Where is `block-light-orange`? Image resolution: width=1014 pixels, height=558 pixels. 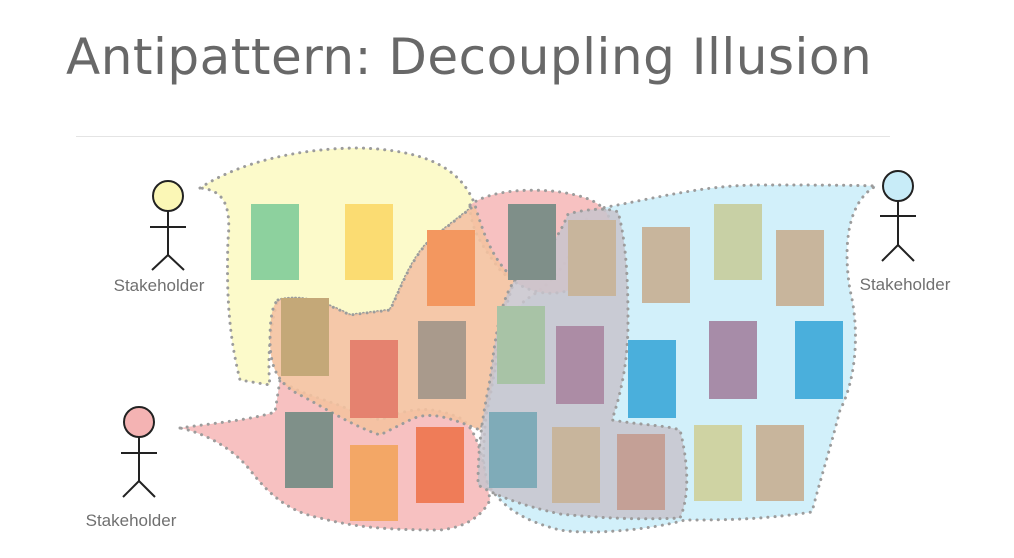
block-light-orange is located at coordinates (374, 483).